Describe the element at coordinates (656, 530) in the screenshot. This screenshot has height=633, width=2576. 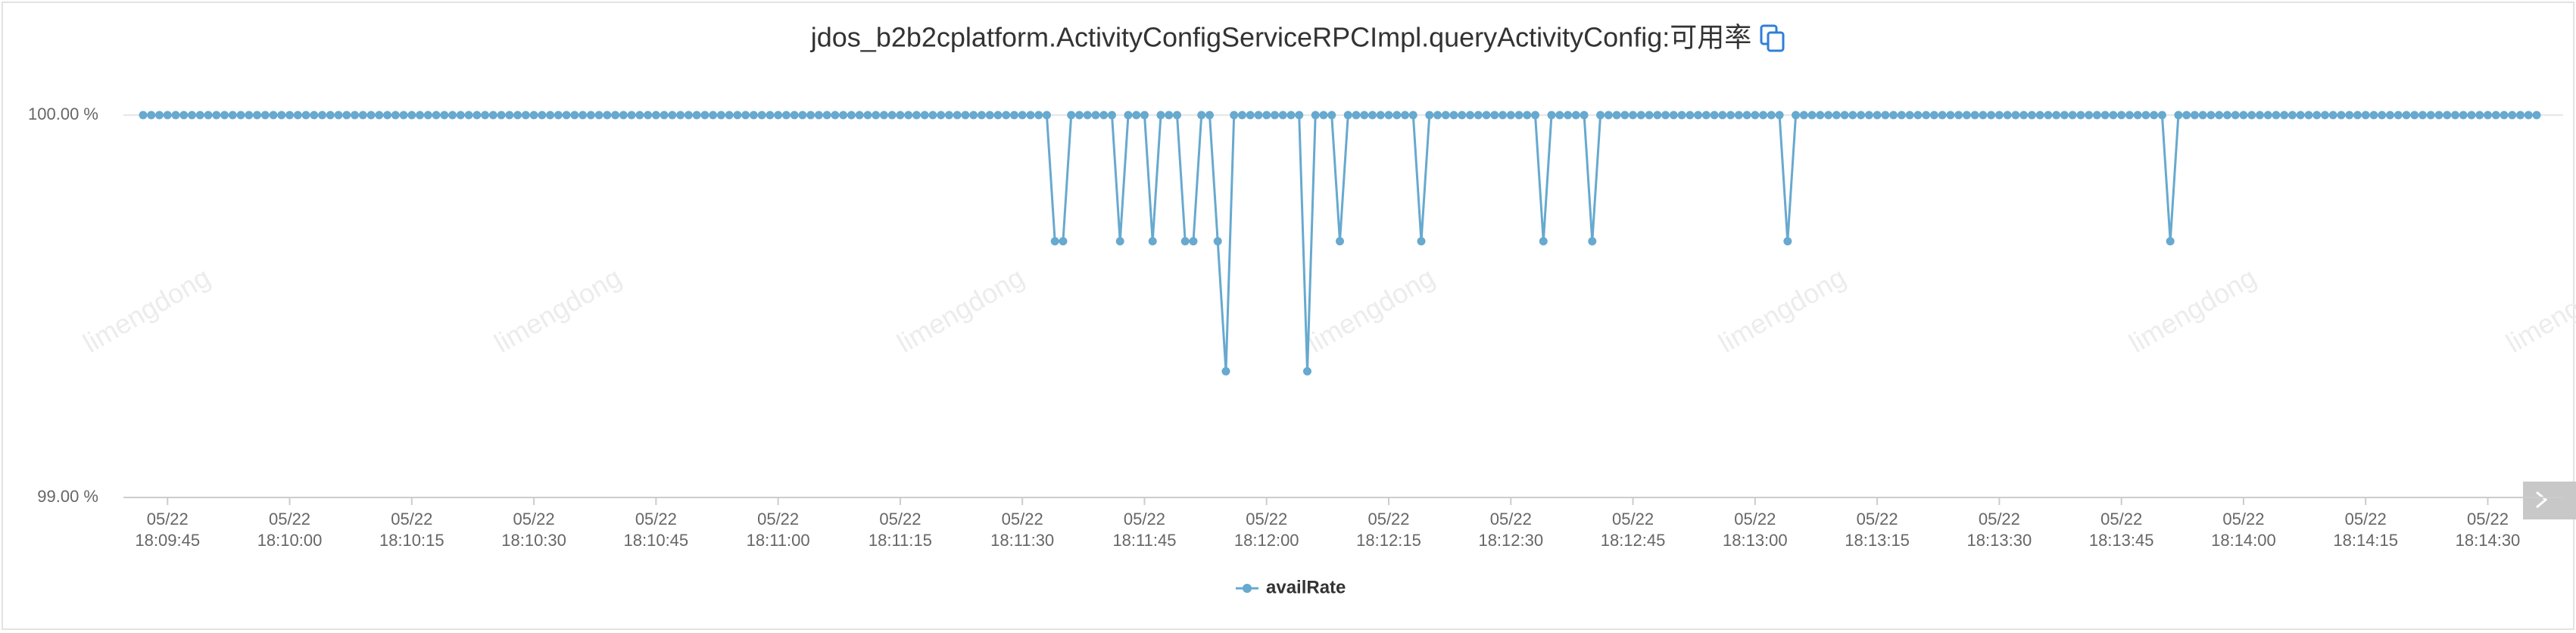
I see `x-tick-label: 05/22 18:10:45` at that location.